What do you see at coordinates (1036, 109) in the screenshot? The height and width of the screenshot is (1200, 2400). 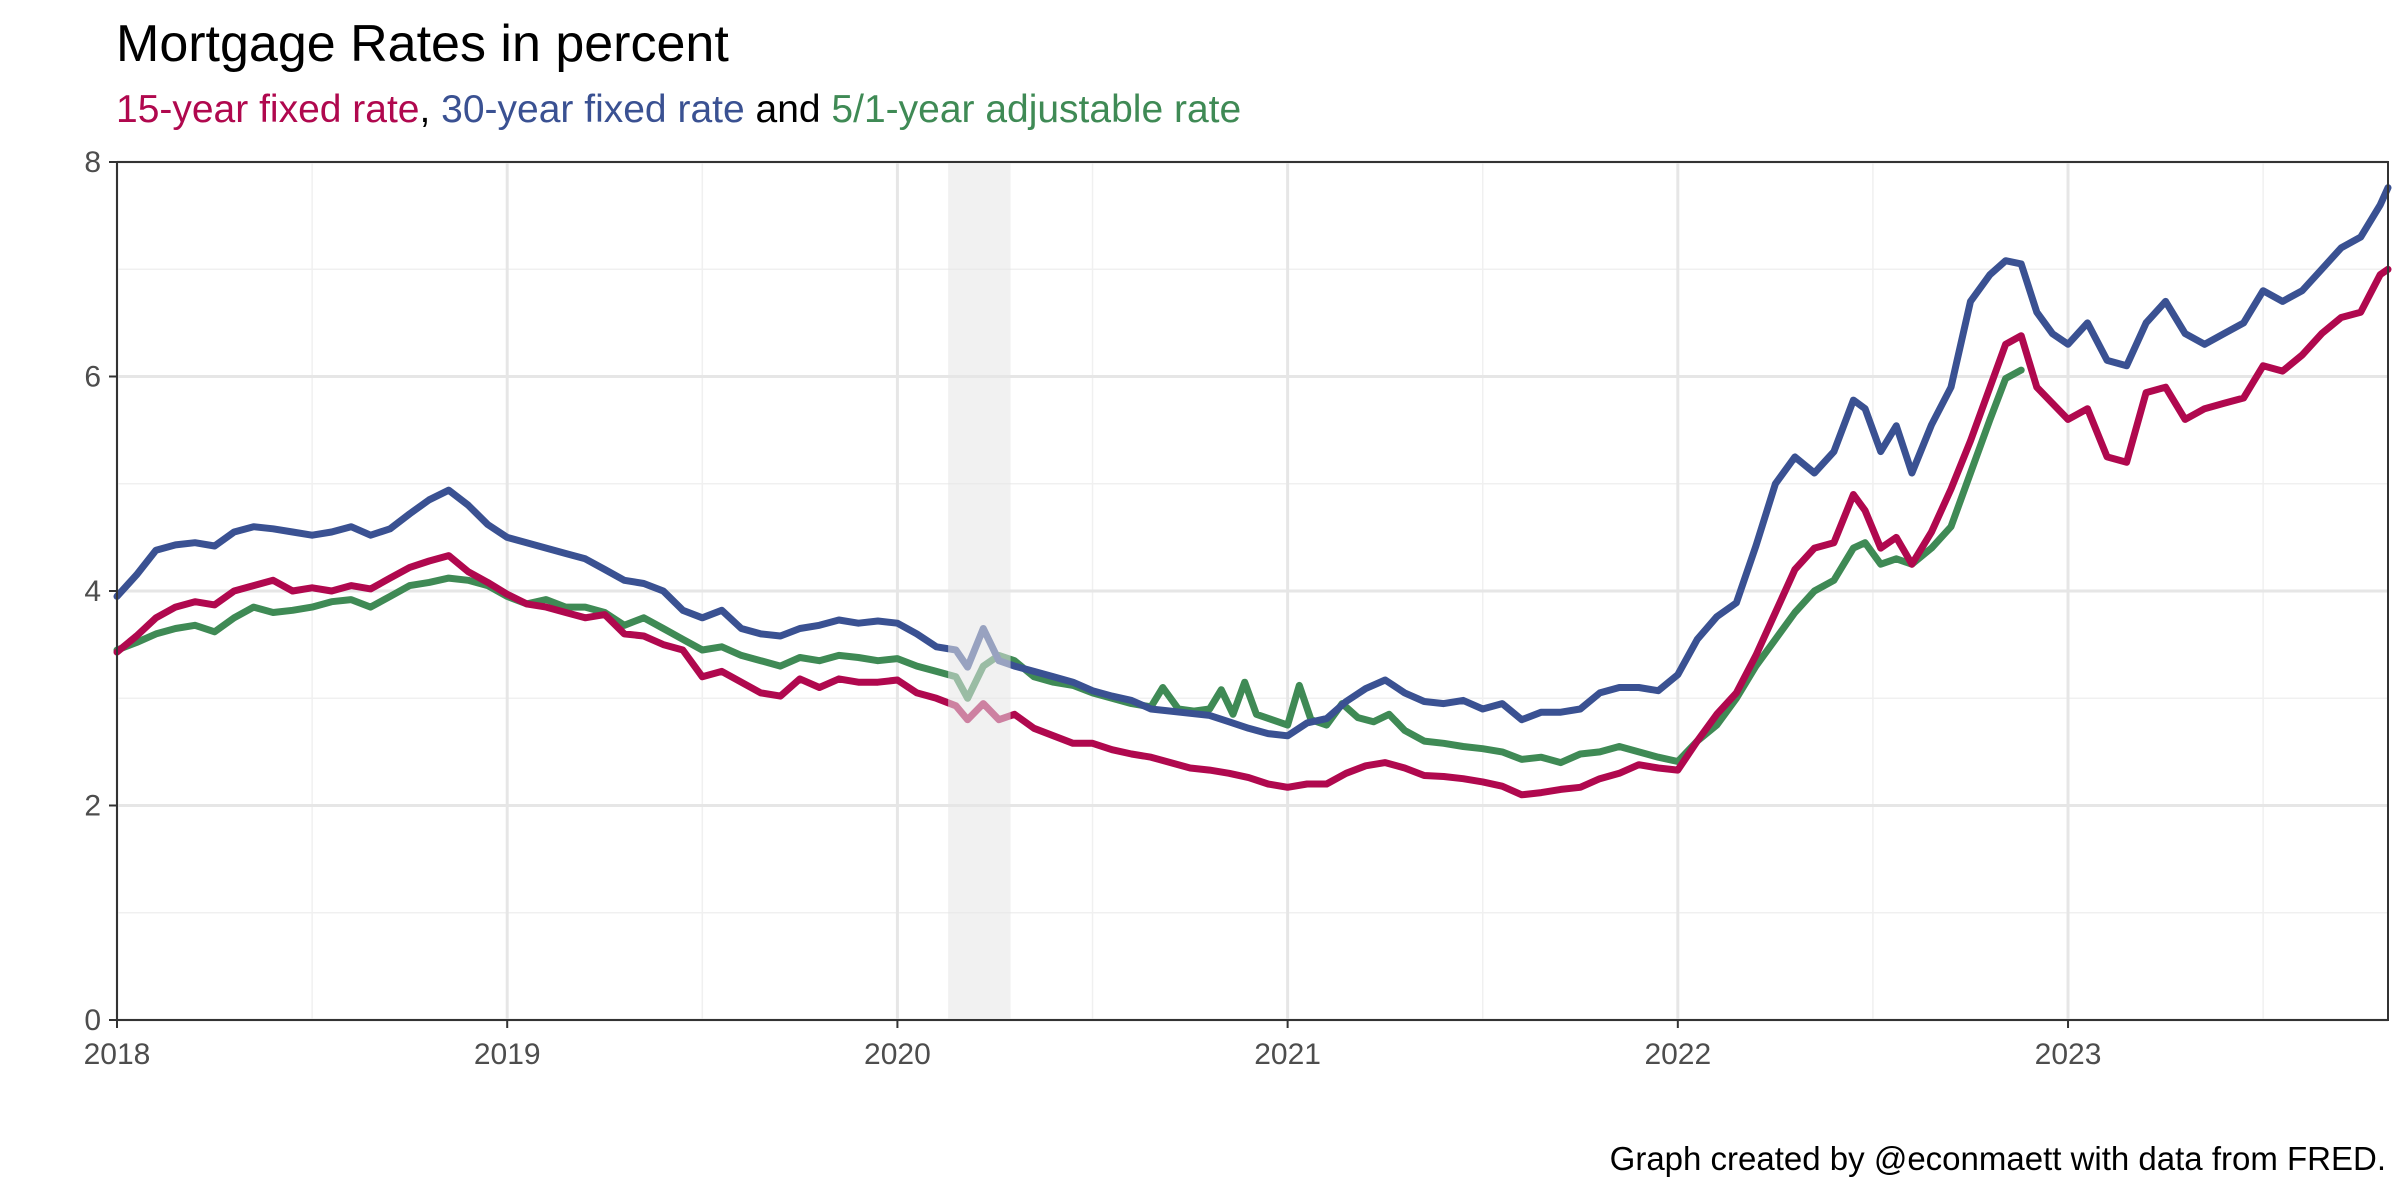 I see `subtitle-5-1-year: 5/1-year adjustable rate` at bounding box center [1036, 109].